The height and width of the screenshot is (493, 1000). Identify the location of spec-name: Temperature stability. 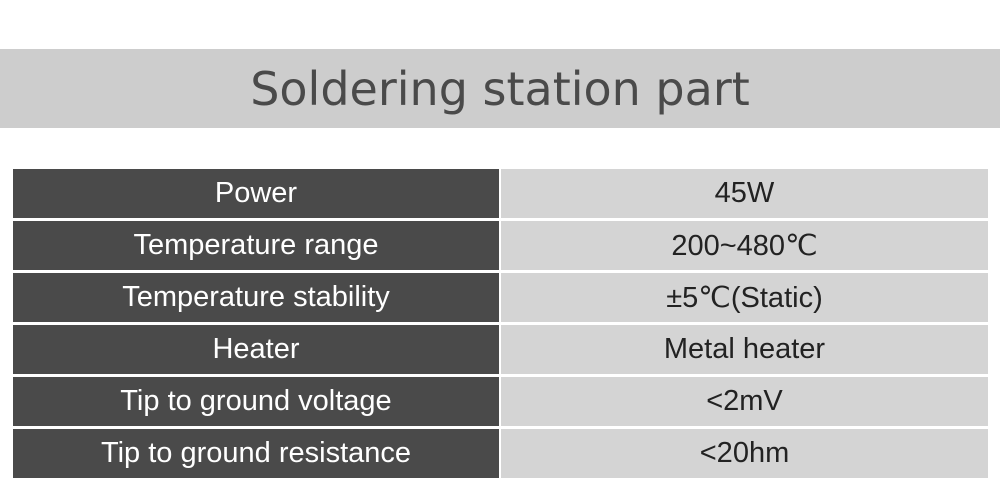
(256, 297).